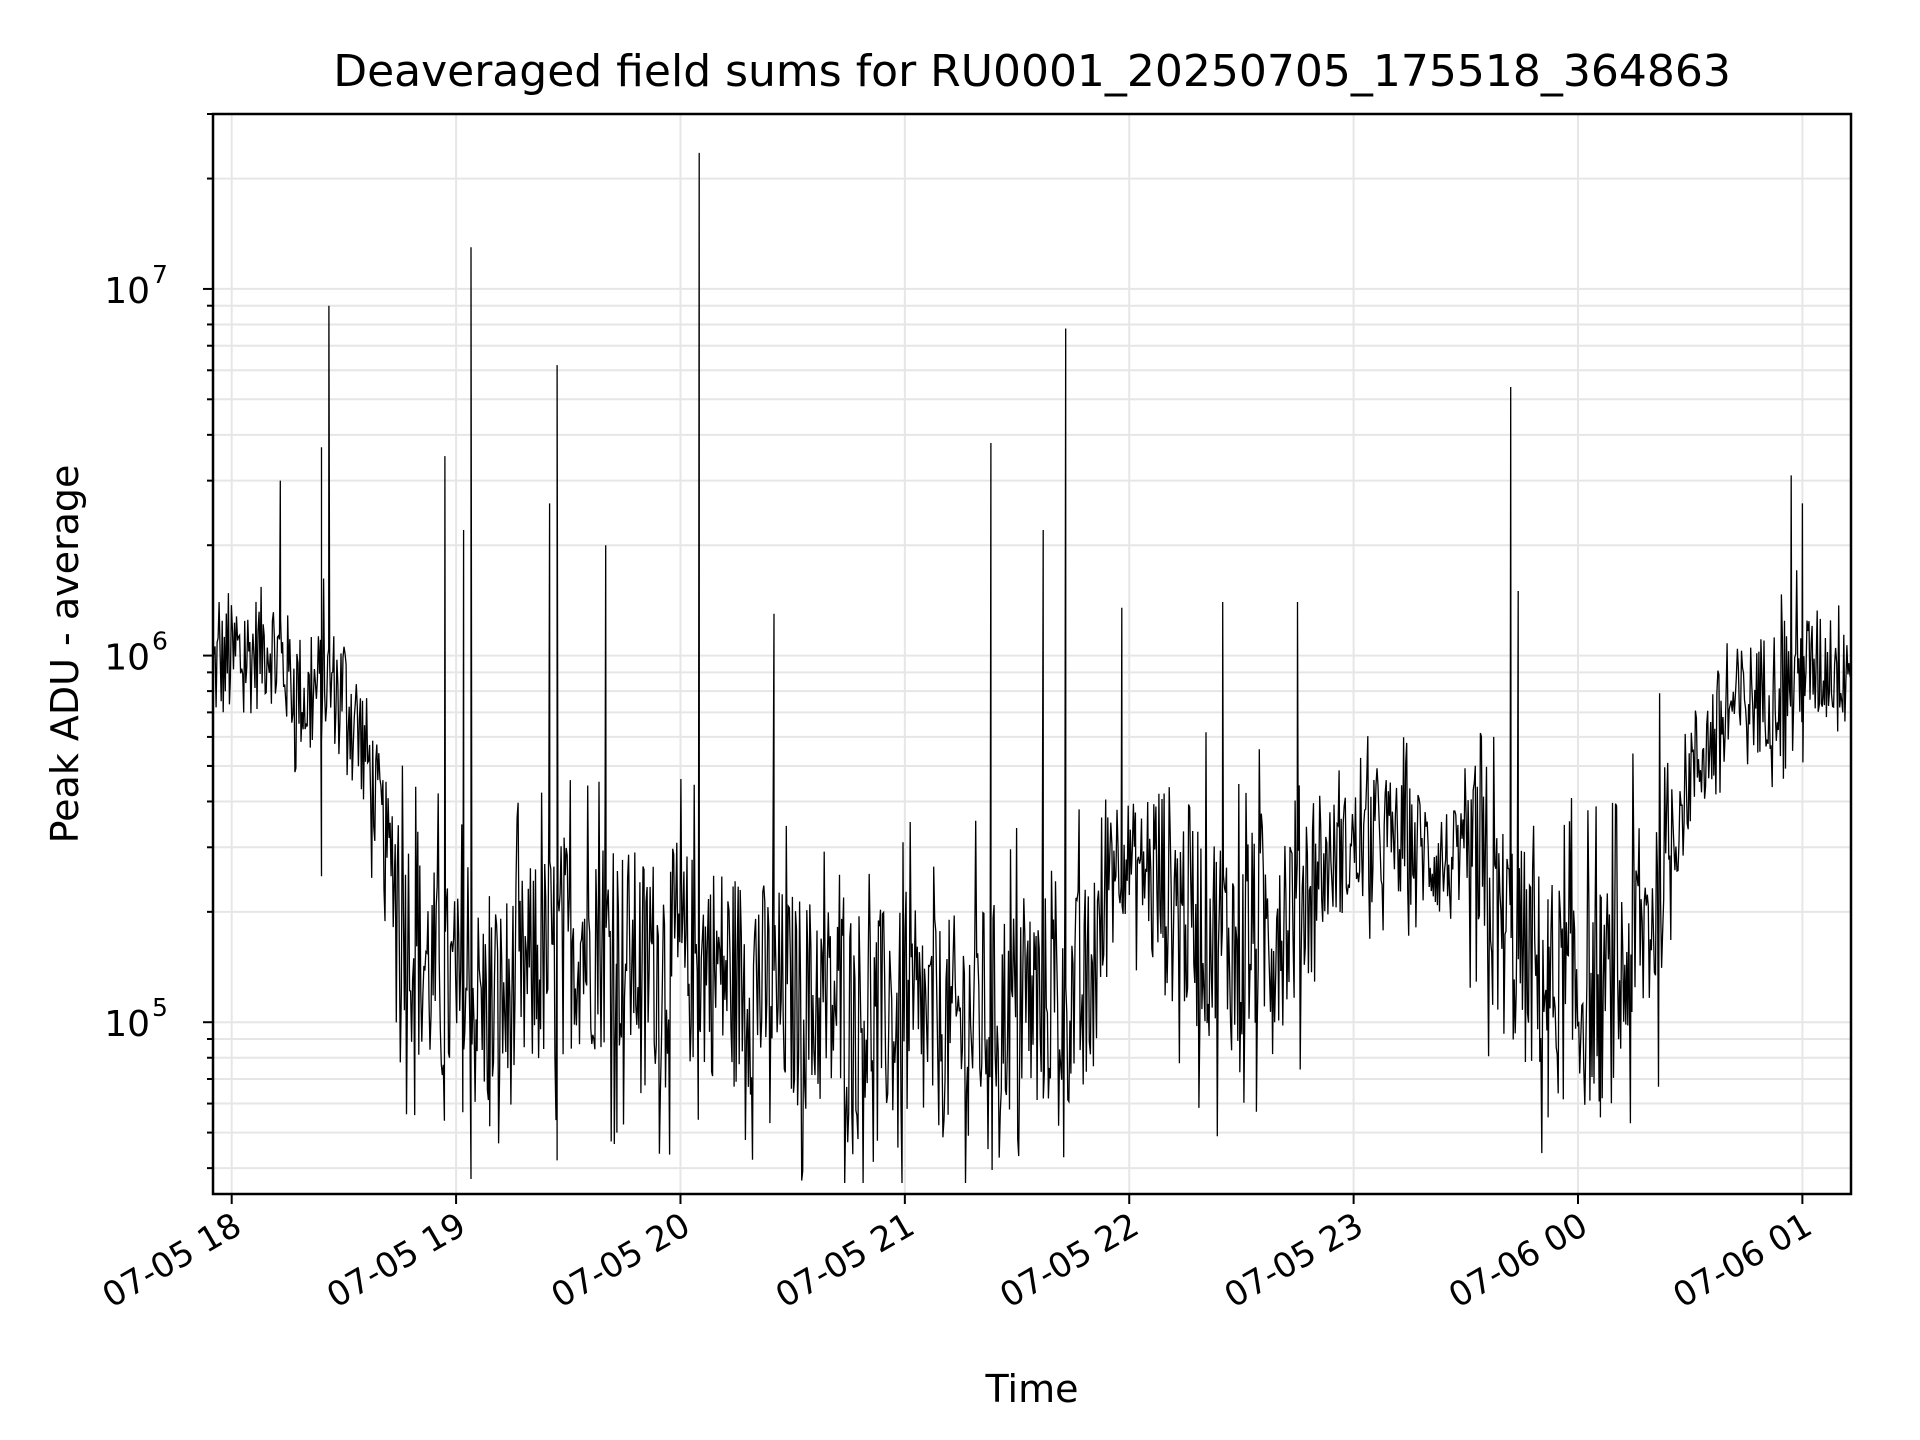 This screenshot has width=1920, height=1440. I want to click on y-tick-label-exponent: 6, so click(160, 641).